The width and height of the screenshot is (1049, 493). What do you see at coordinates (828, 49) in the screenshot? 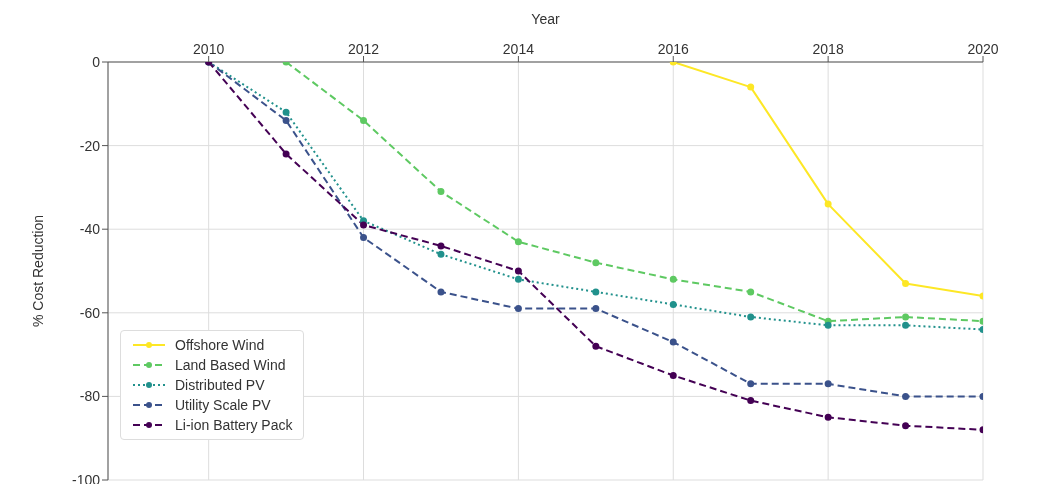
I see `x-tick-label: 2018` at bounding box center [828, 49].